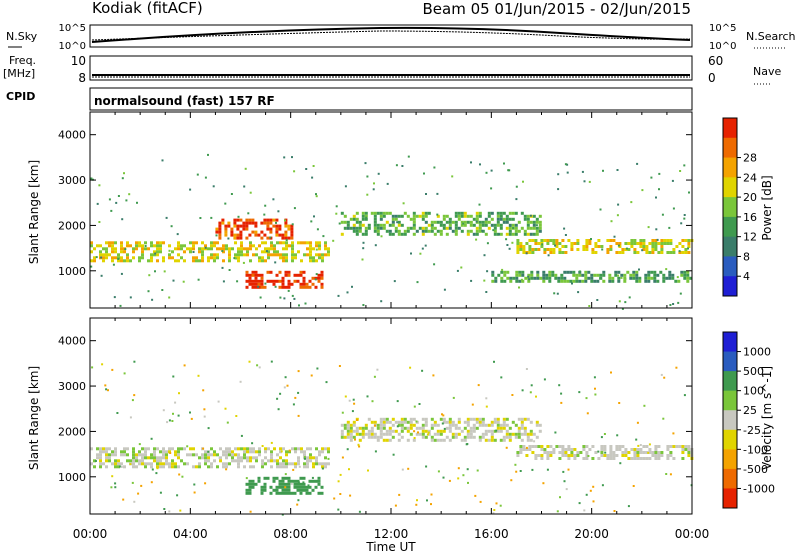 The width and height of the screenshot is (800, 554). Describe the element at coordinates (730, 400) in the screenshot. I see `velocity-colorbar-swatch` at that location.